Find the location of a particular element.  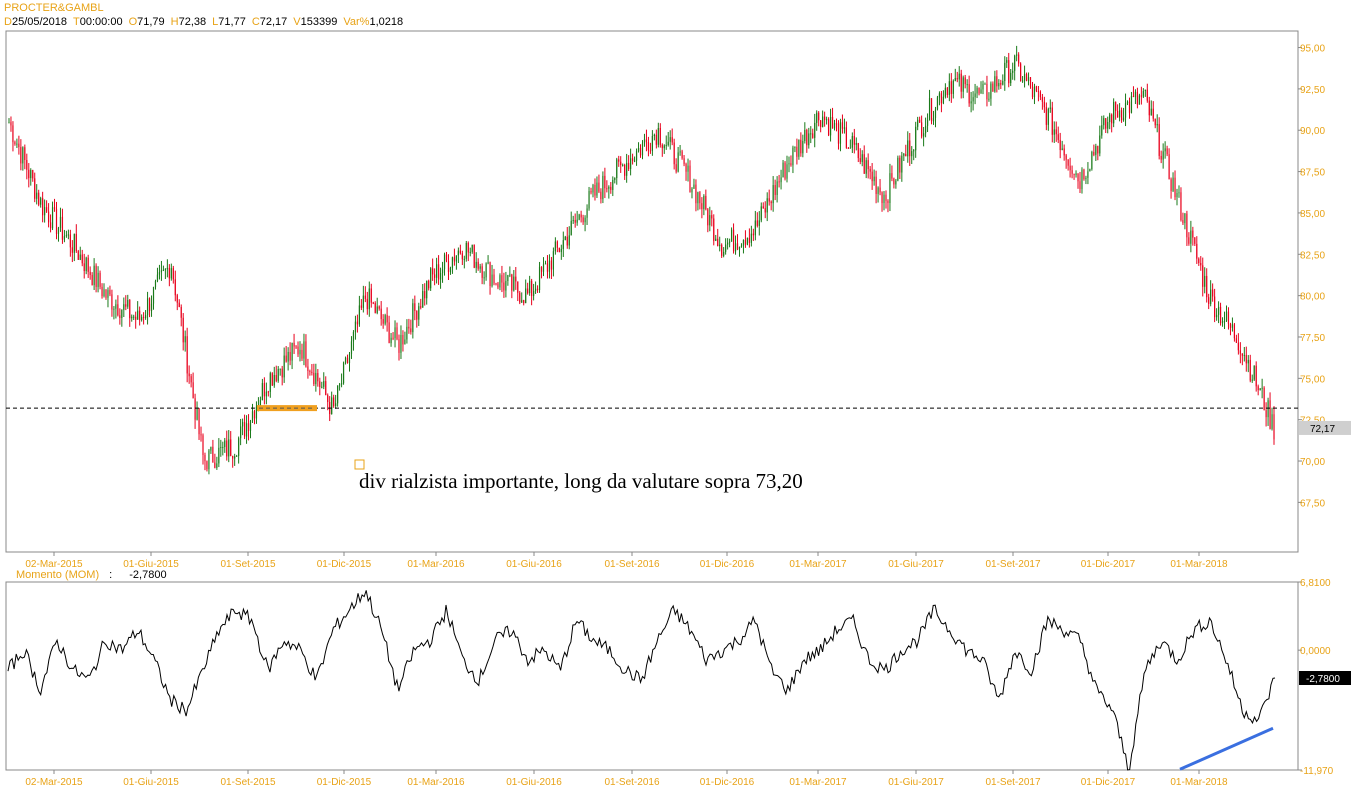

ohlc-value: 00:00:00 is located at coordinates (101, 22).